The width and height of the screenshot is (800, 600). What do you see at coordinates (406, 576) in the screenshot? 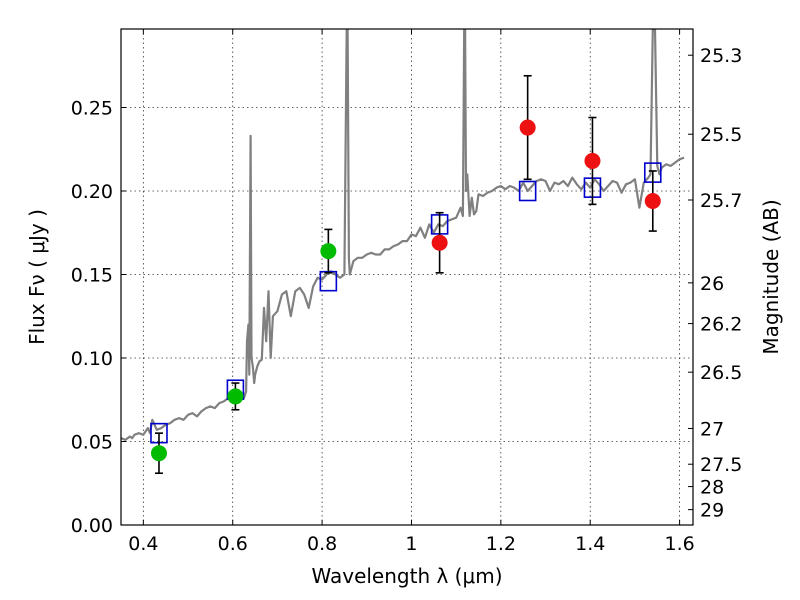
I see `x-axis-label: Wavelength λ (μm)` at bounding box center [406, 576].